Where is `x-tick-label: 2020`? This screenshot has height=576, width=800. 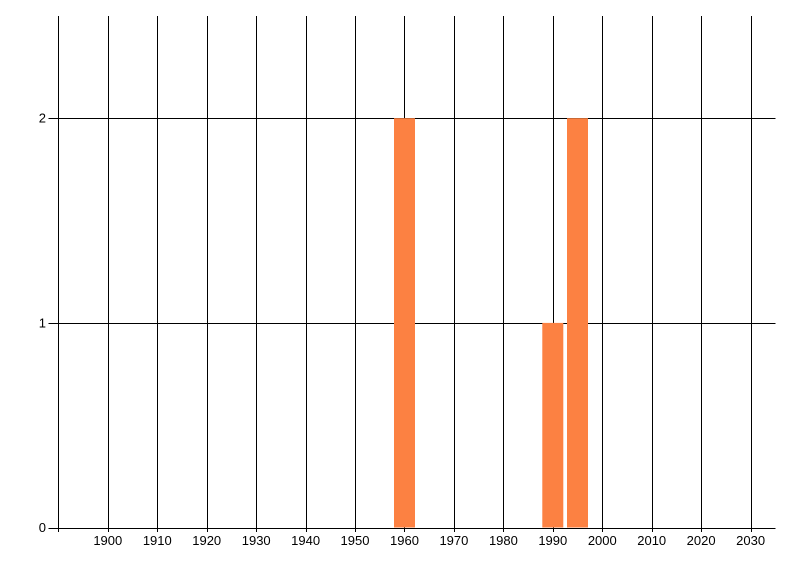 x-tick-label: 2020 is located at coordinates (701, 540).